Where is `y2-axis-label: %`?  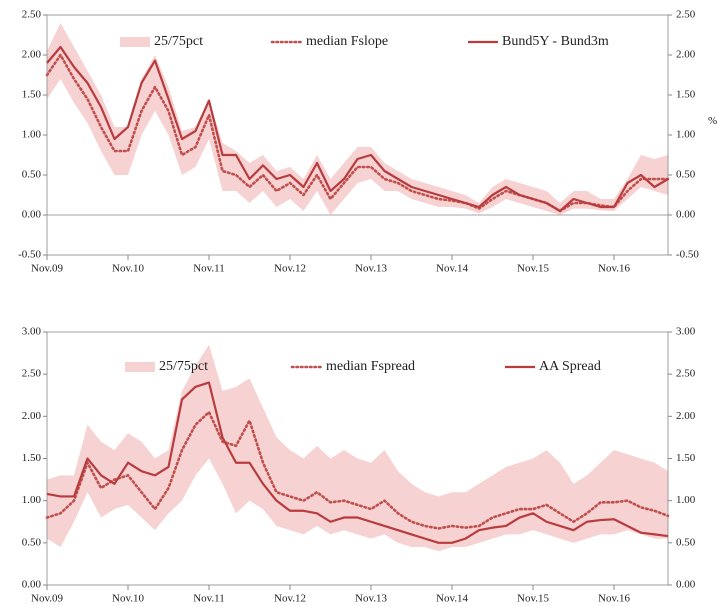
y2-axis-label: % is located at coordinates (712, 121).